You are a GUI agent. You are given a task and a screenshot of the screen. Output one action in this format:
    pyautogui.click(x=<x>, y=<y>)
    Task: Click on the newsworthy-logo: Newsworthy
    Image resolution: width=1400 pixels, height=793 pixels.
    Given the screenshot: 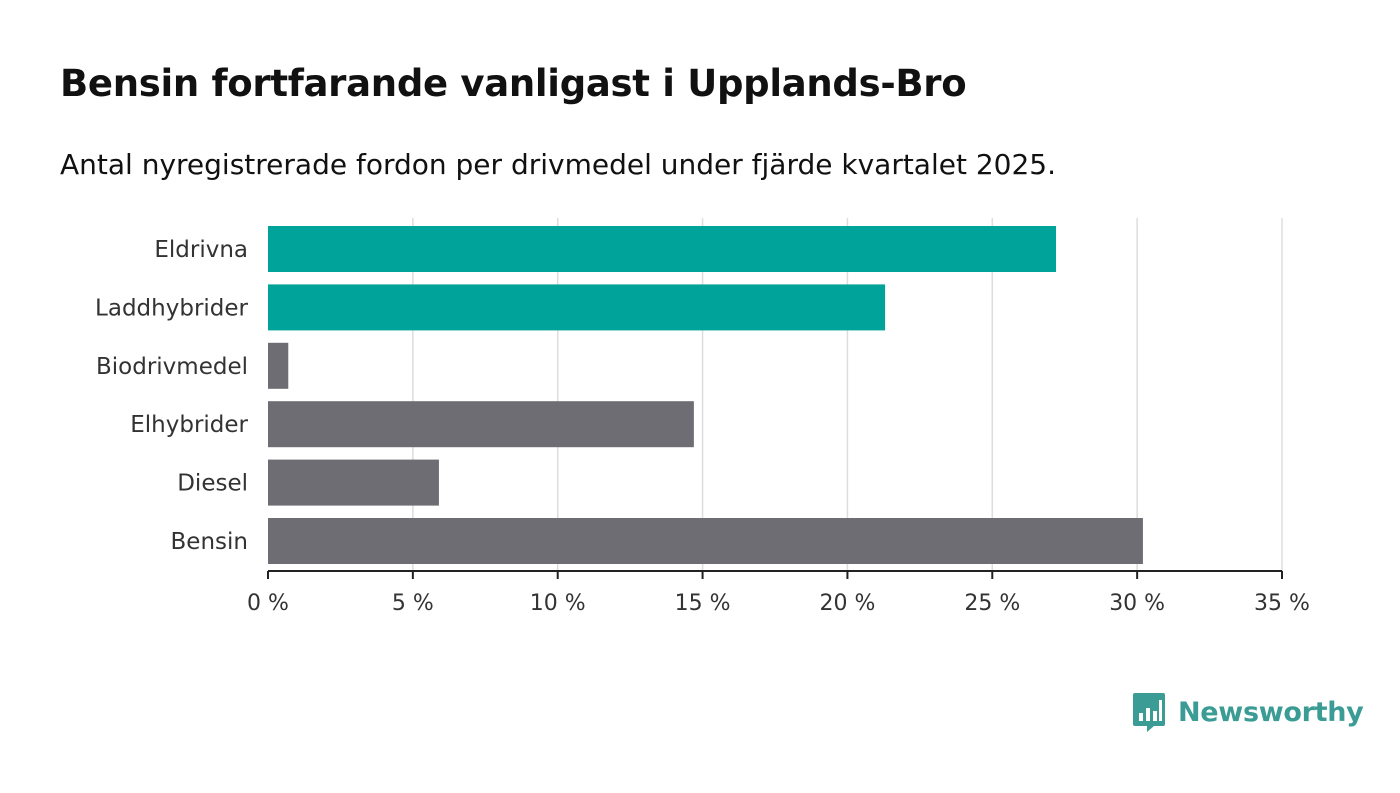 What is the action you would take?
    pyautogui.click(x=1248, y=712)
    